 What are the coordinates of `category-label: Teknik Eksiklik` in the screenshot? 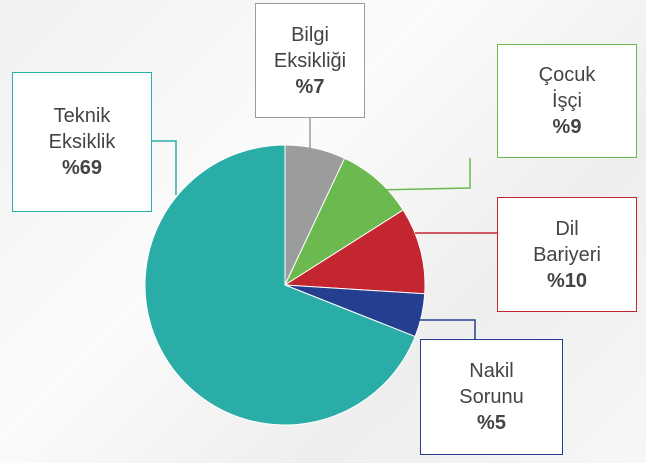 It's located at (82, 129).